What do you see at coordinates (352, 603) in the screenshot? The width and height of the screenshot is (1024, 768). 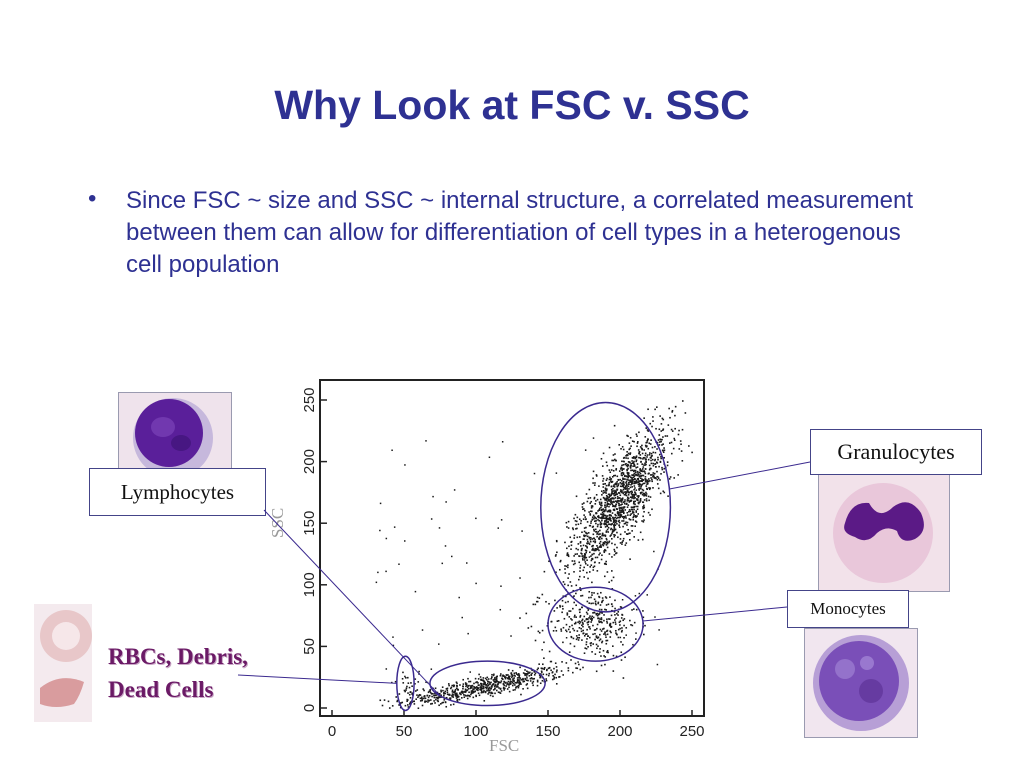 I see `lymphocytes-leader` at bounding box center [352, 603].